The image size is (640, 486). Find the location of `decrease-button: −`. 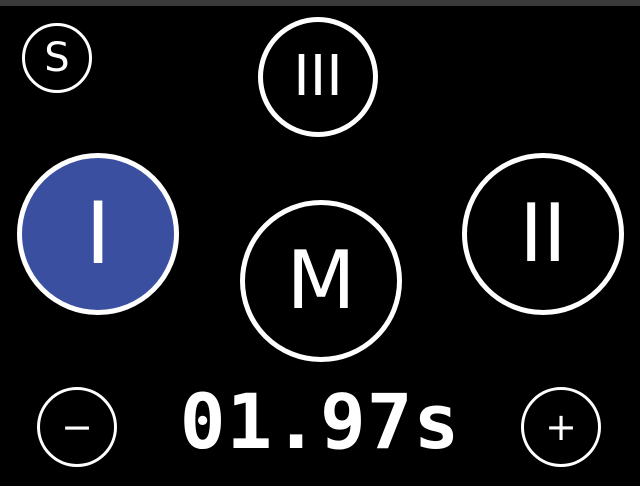

decrease-button: − is located at coordinates (77, 427).